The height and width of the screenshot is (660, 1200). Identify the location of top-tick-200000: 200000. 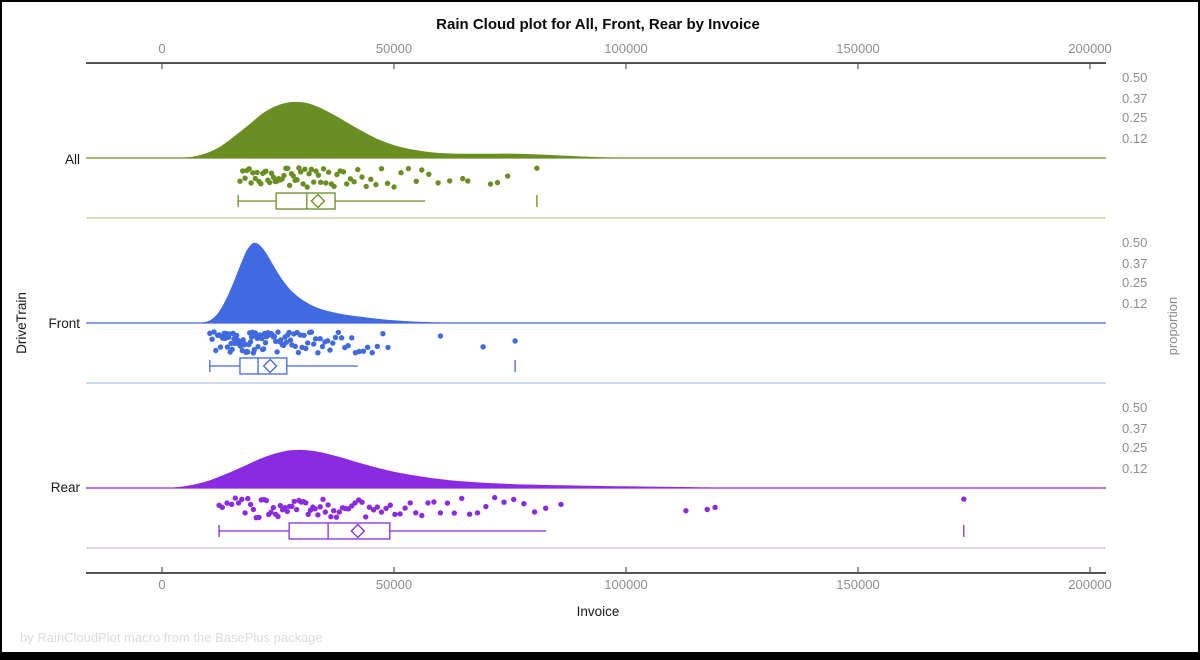
(1089, 48).